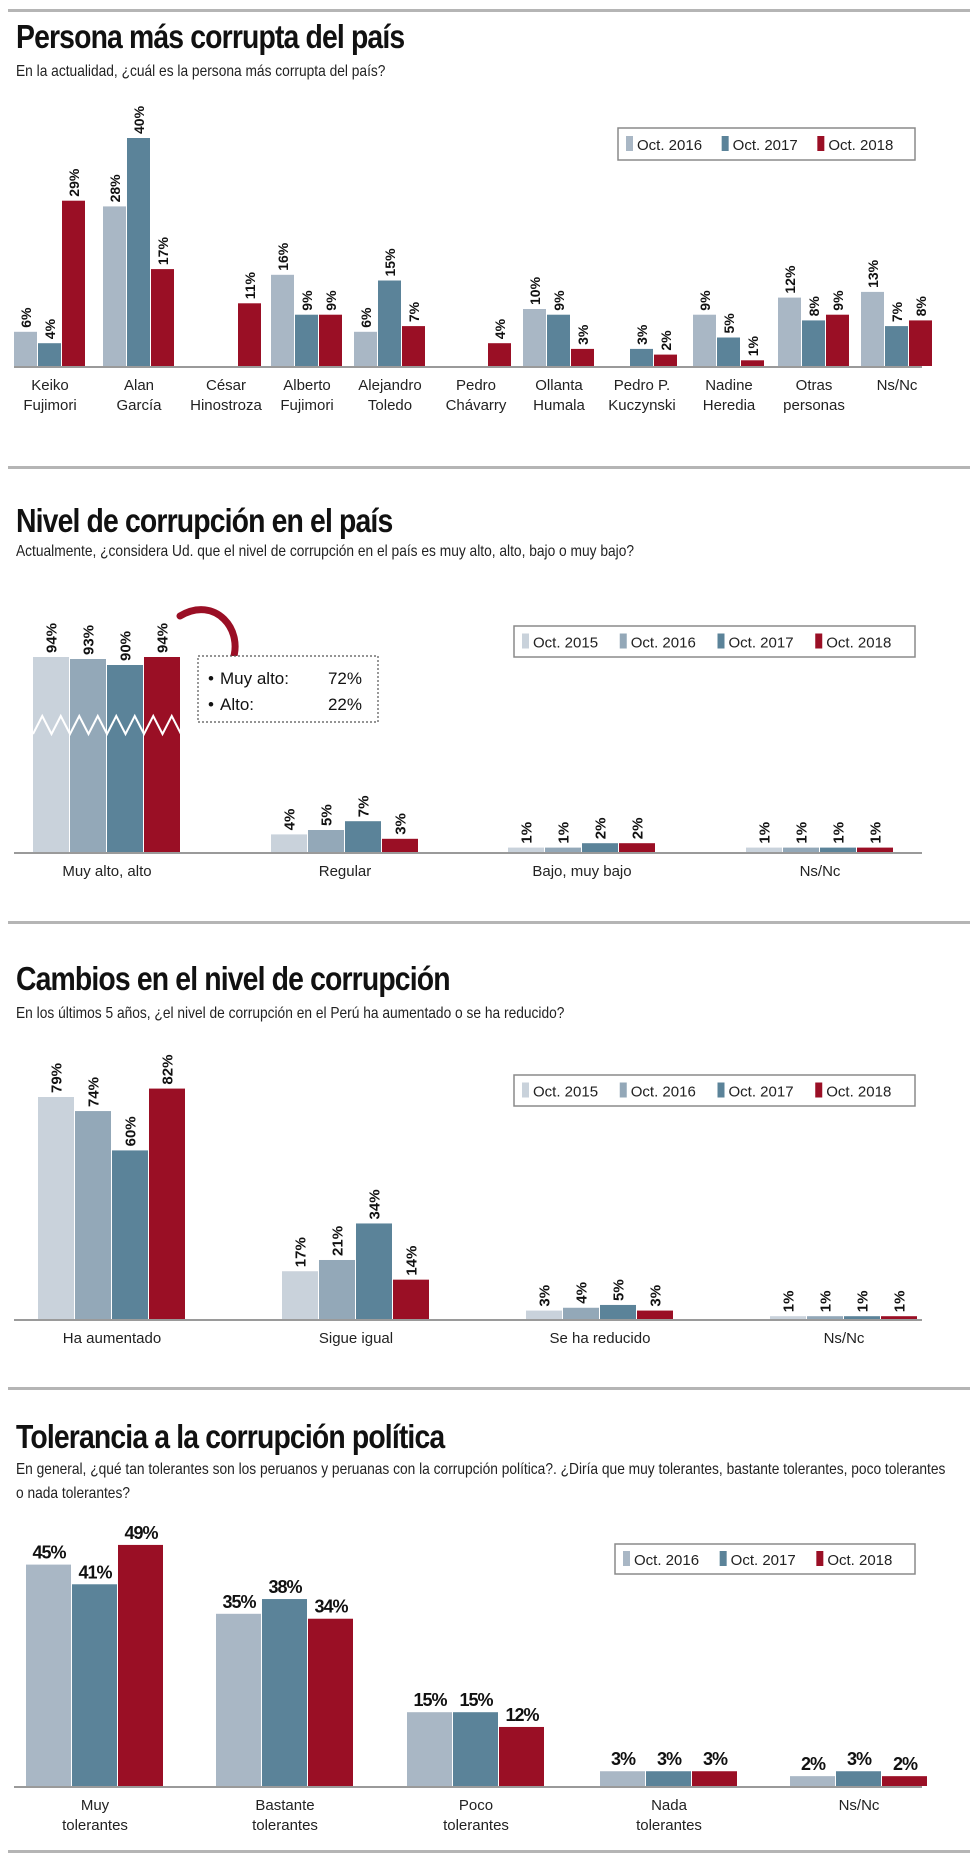 This screenshot has width=974, height=1868. Describe the element at coordinates (250, 286) in the screenshot. I see `data-label: 11%` at that location.